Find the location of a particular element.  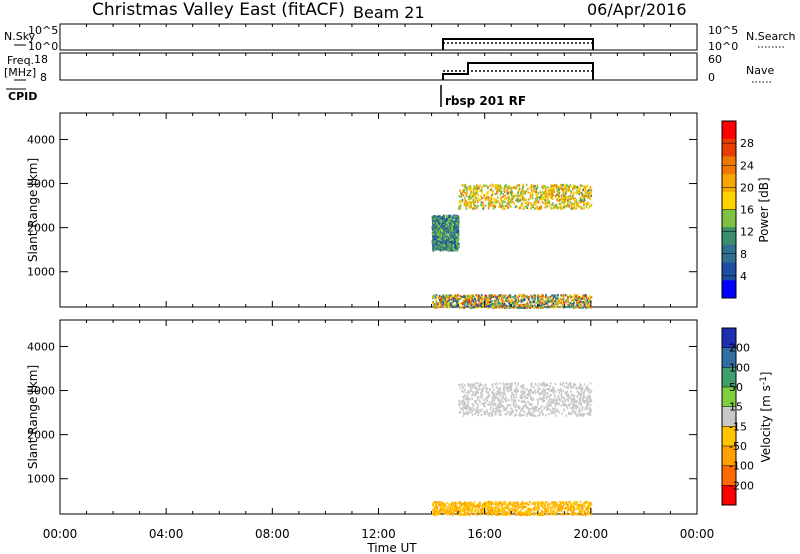

xtick-label: 12:00 is located at coordinates (378, 534).